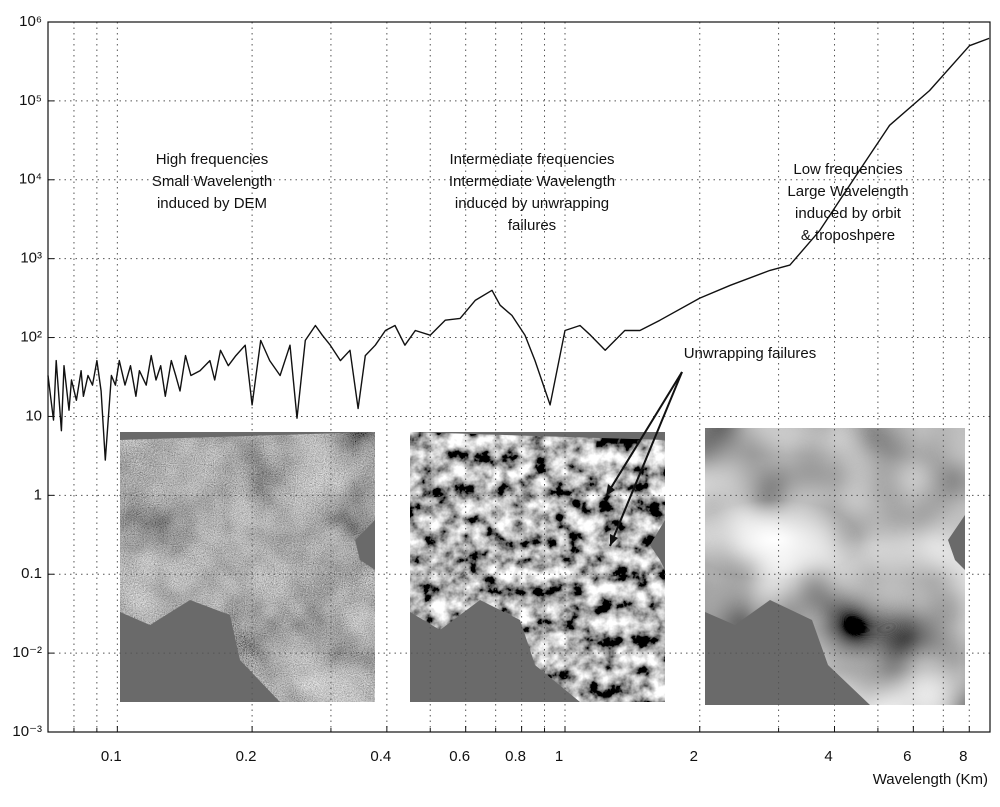  I want to click on annotation: induced by unwrapping, so click(532, 203).